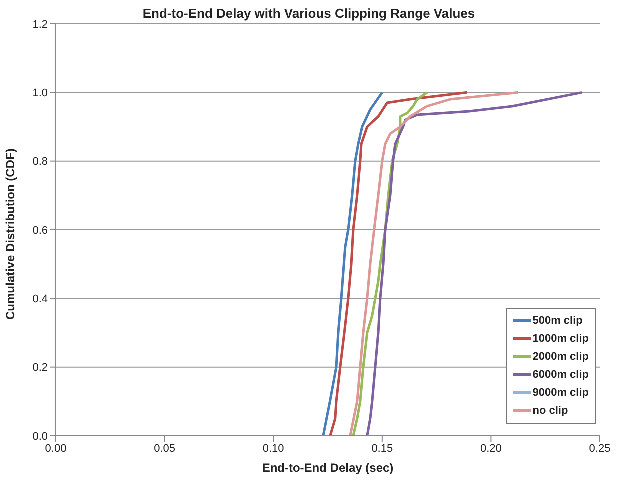 The height and width of the screenshot is (486, 618). What do you see at coordinates (383, 448) in the screenshot?
I see `x-tick-label: 0.15` at bounding box center [383, 448].